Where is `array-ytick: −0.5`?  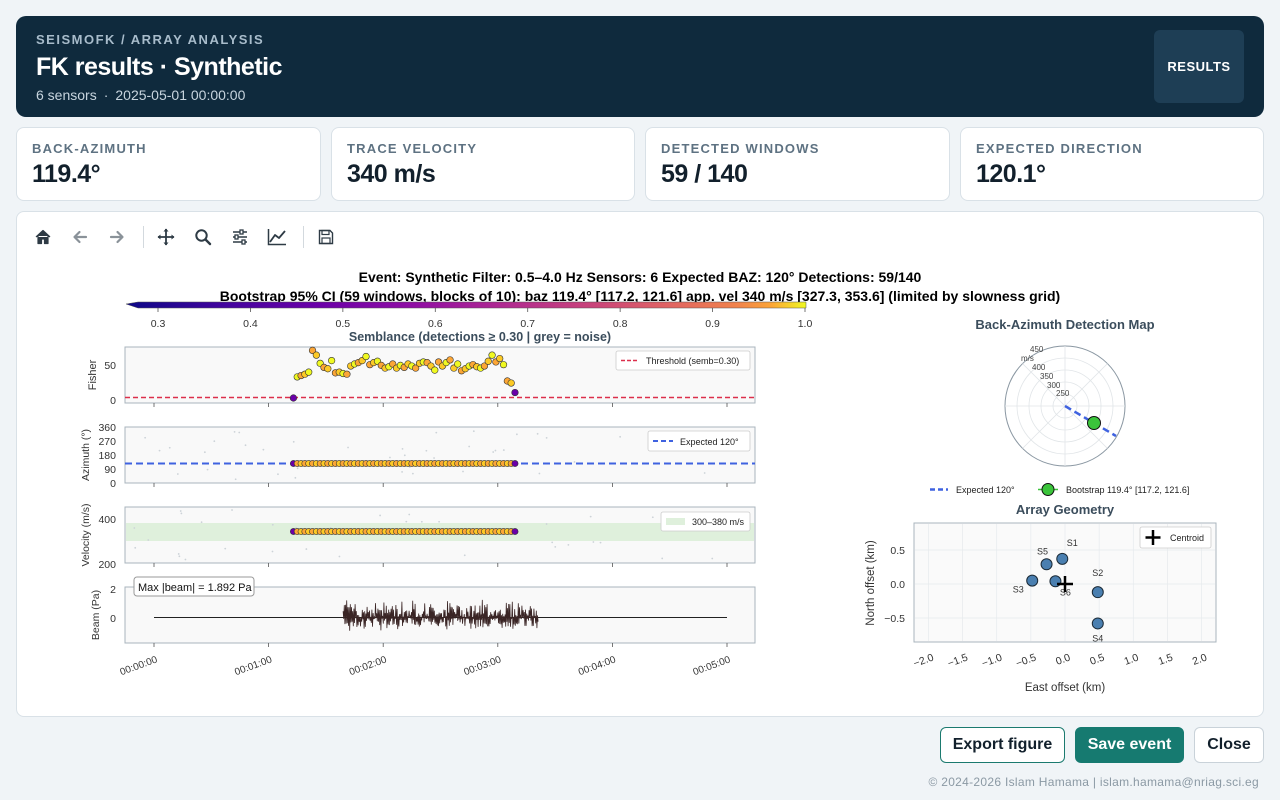
array-ytick: −0.5 is located at coordinates (894, 619).